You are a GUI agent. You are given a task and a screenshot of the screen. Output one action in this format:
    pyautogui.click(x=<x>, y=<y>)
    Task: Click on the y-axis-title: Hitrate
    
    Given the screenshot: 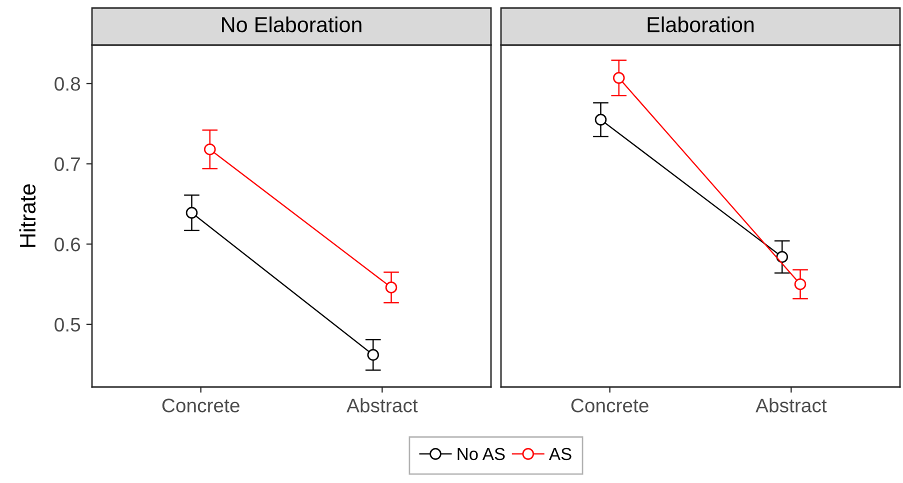 What is the action you would take?
    pyautogui.click(x=27, y=215)
    